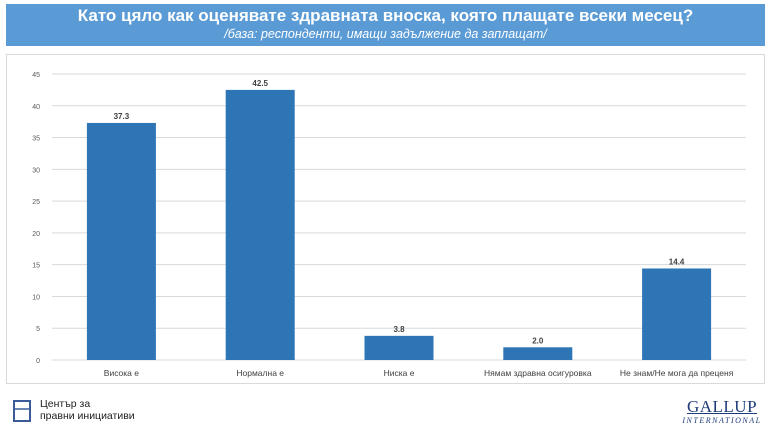 The image size is (771, 438). I want to click on y-tick-label: 5, so click(38, 329).